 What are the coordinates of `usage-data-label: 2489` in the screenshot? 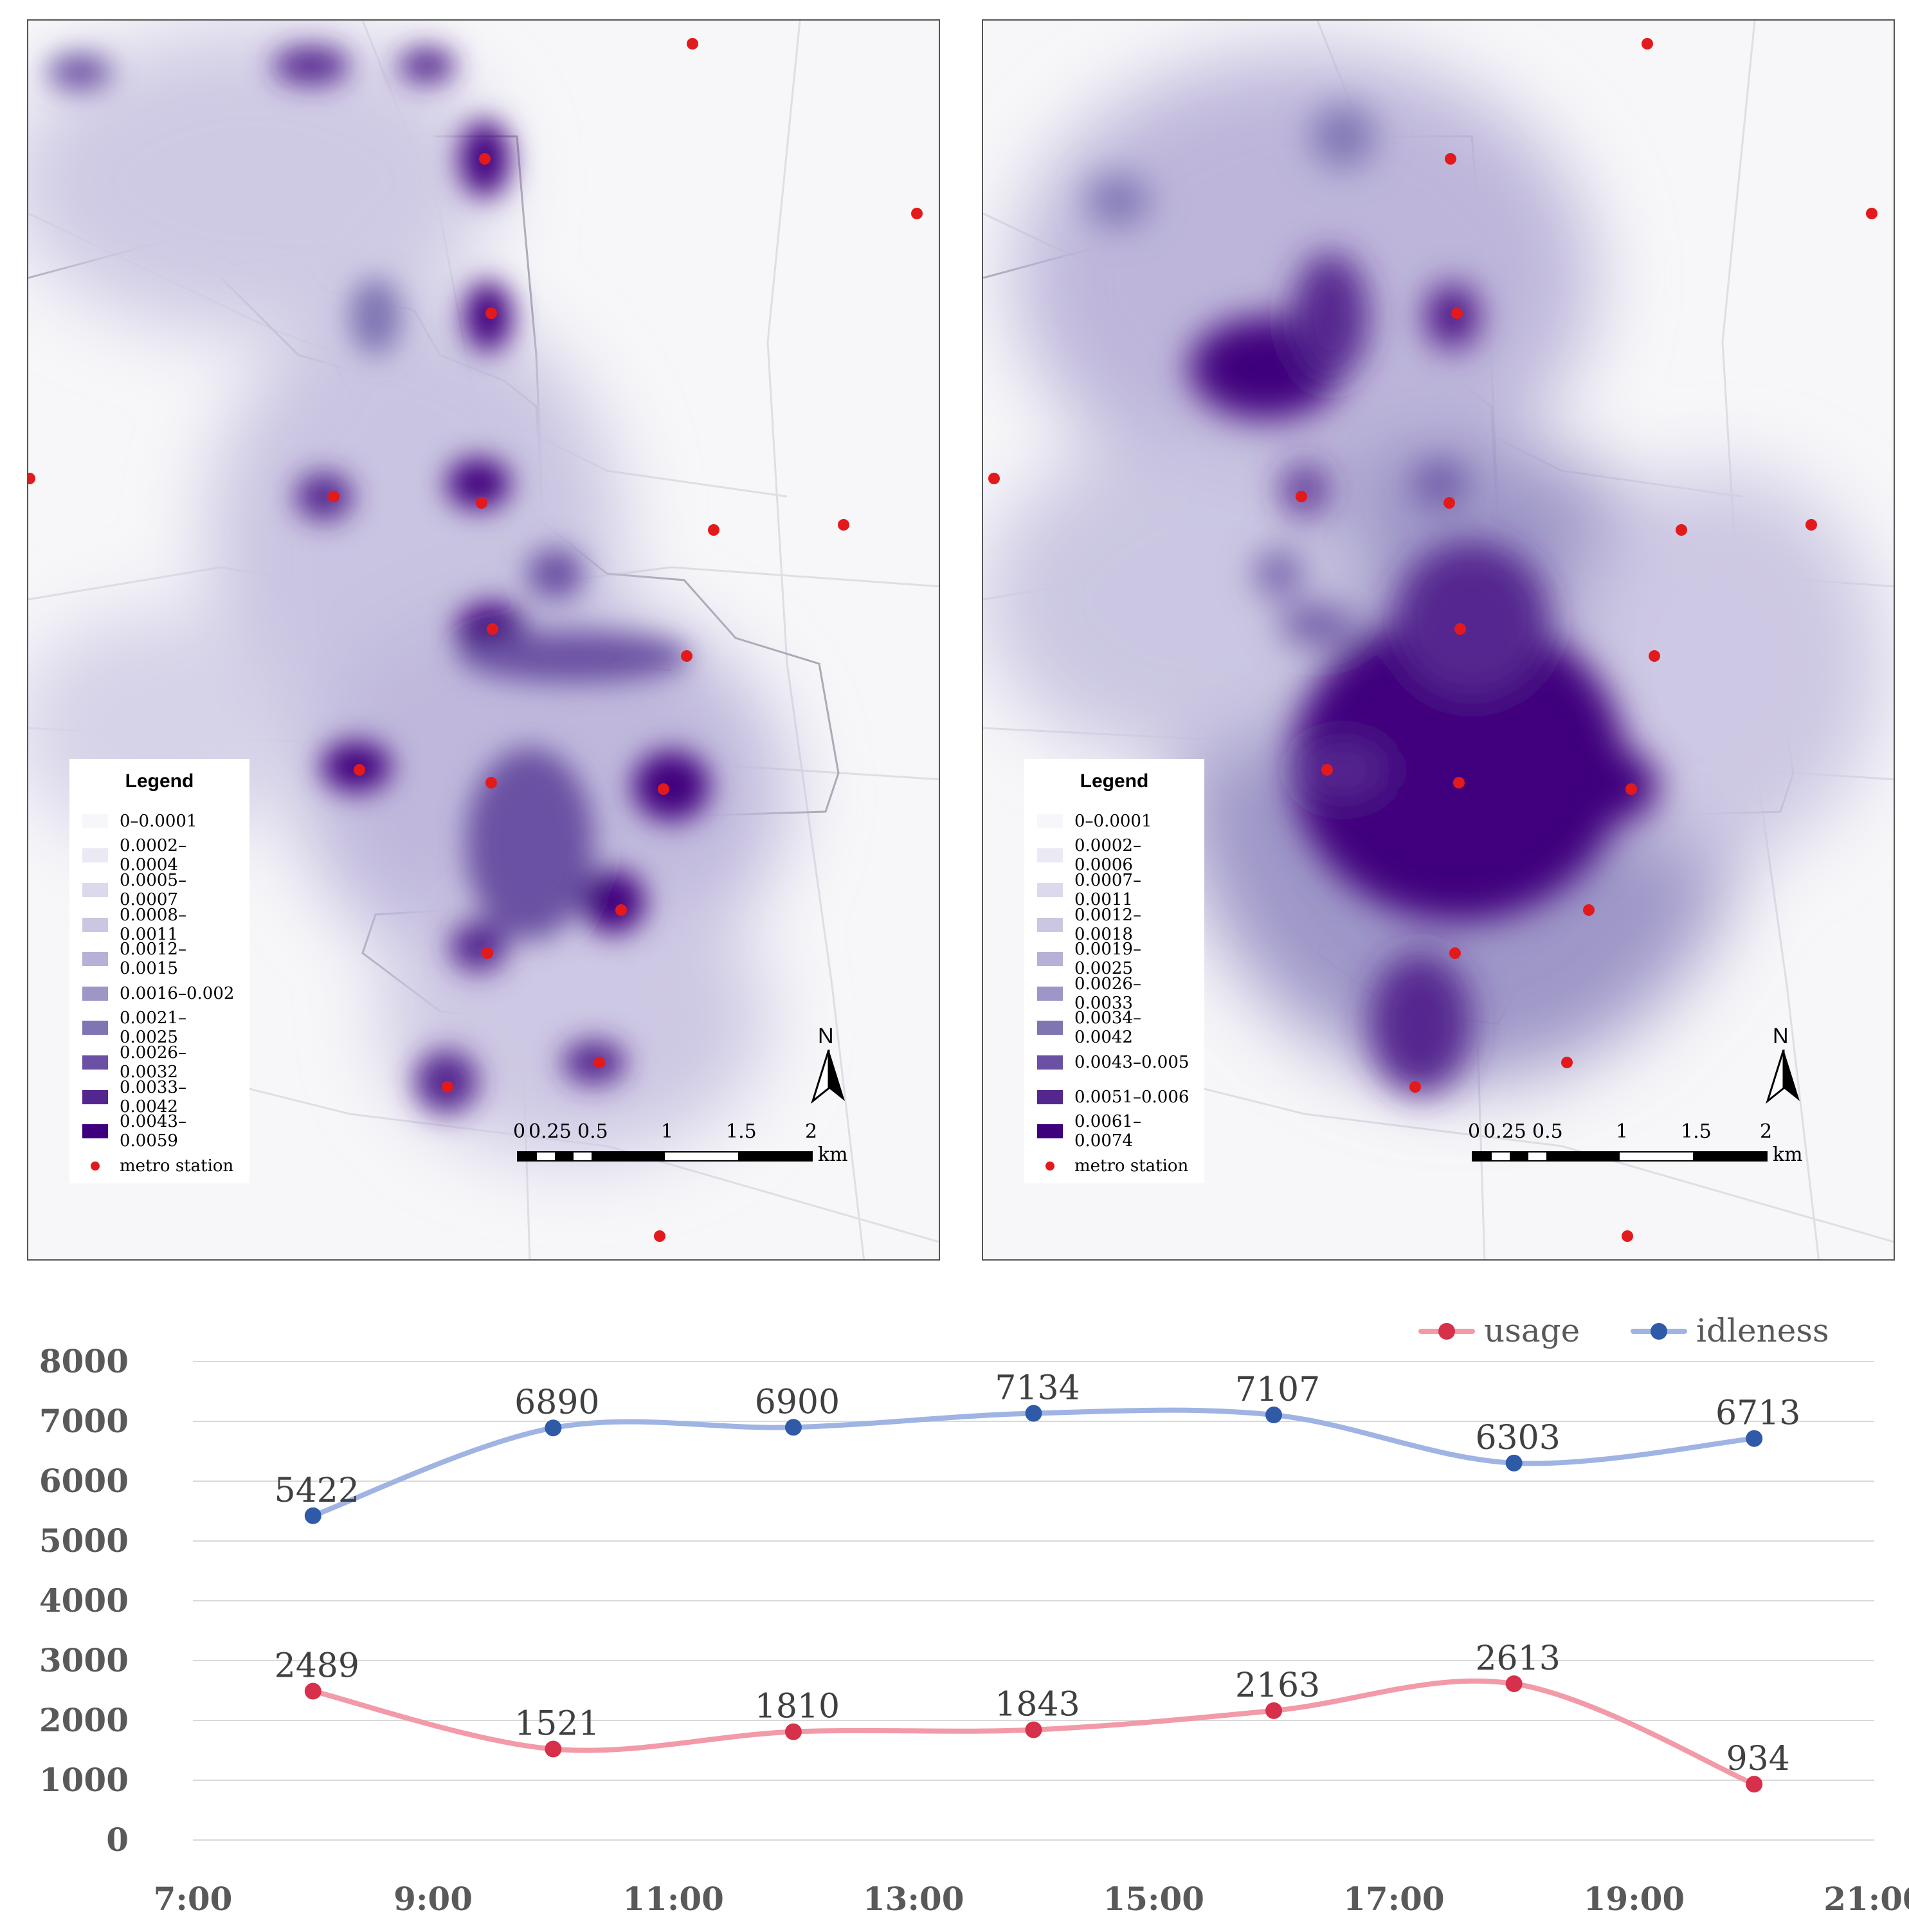 It's located at (317, 1667).